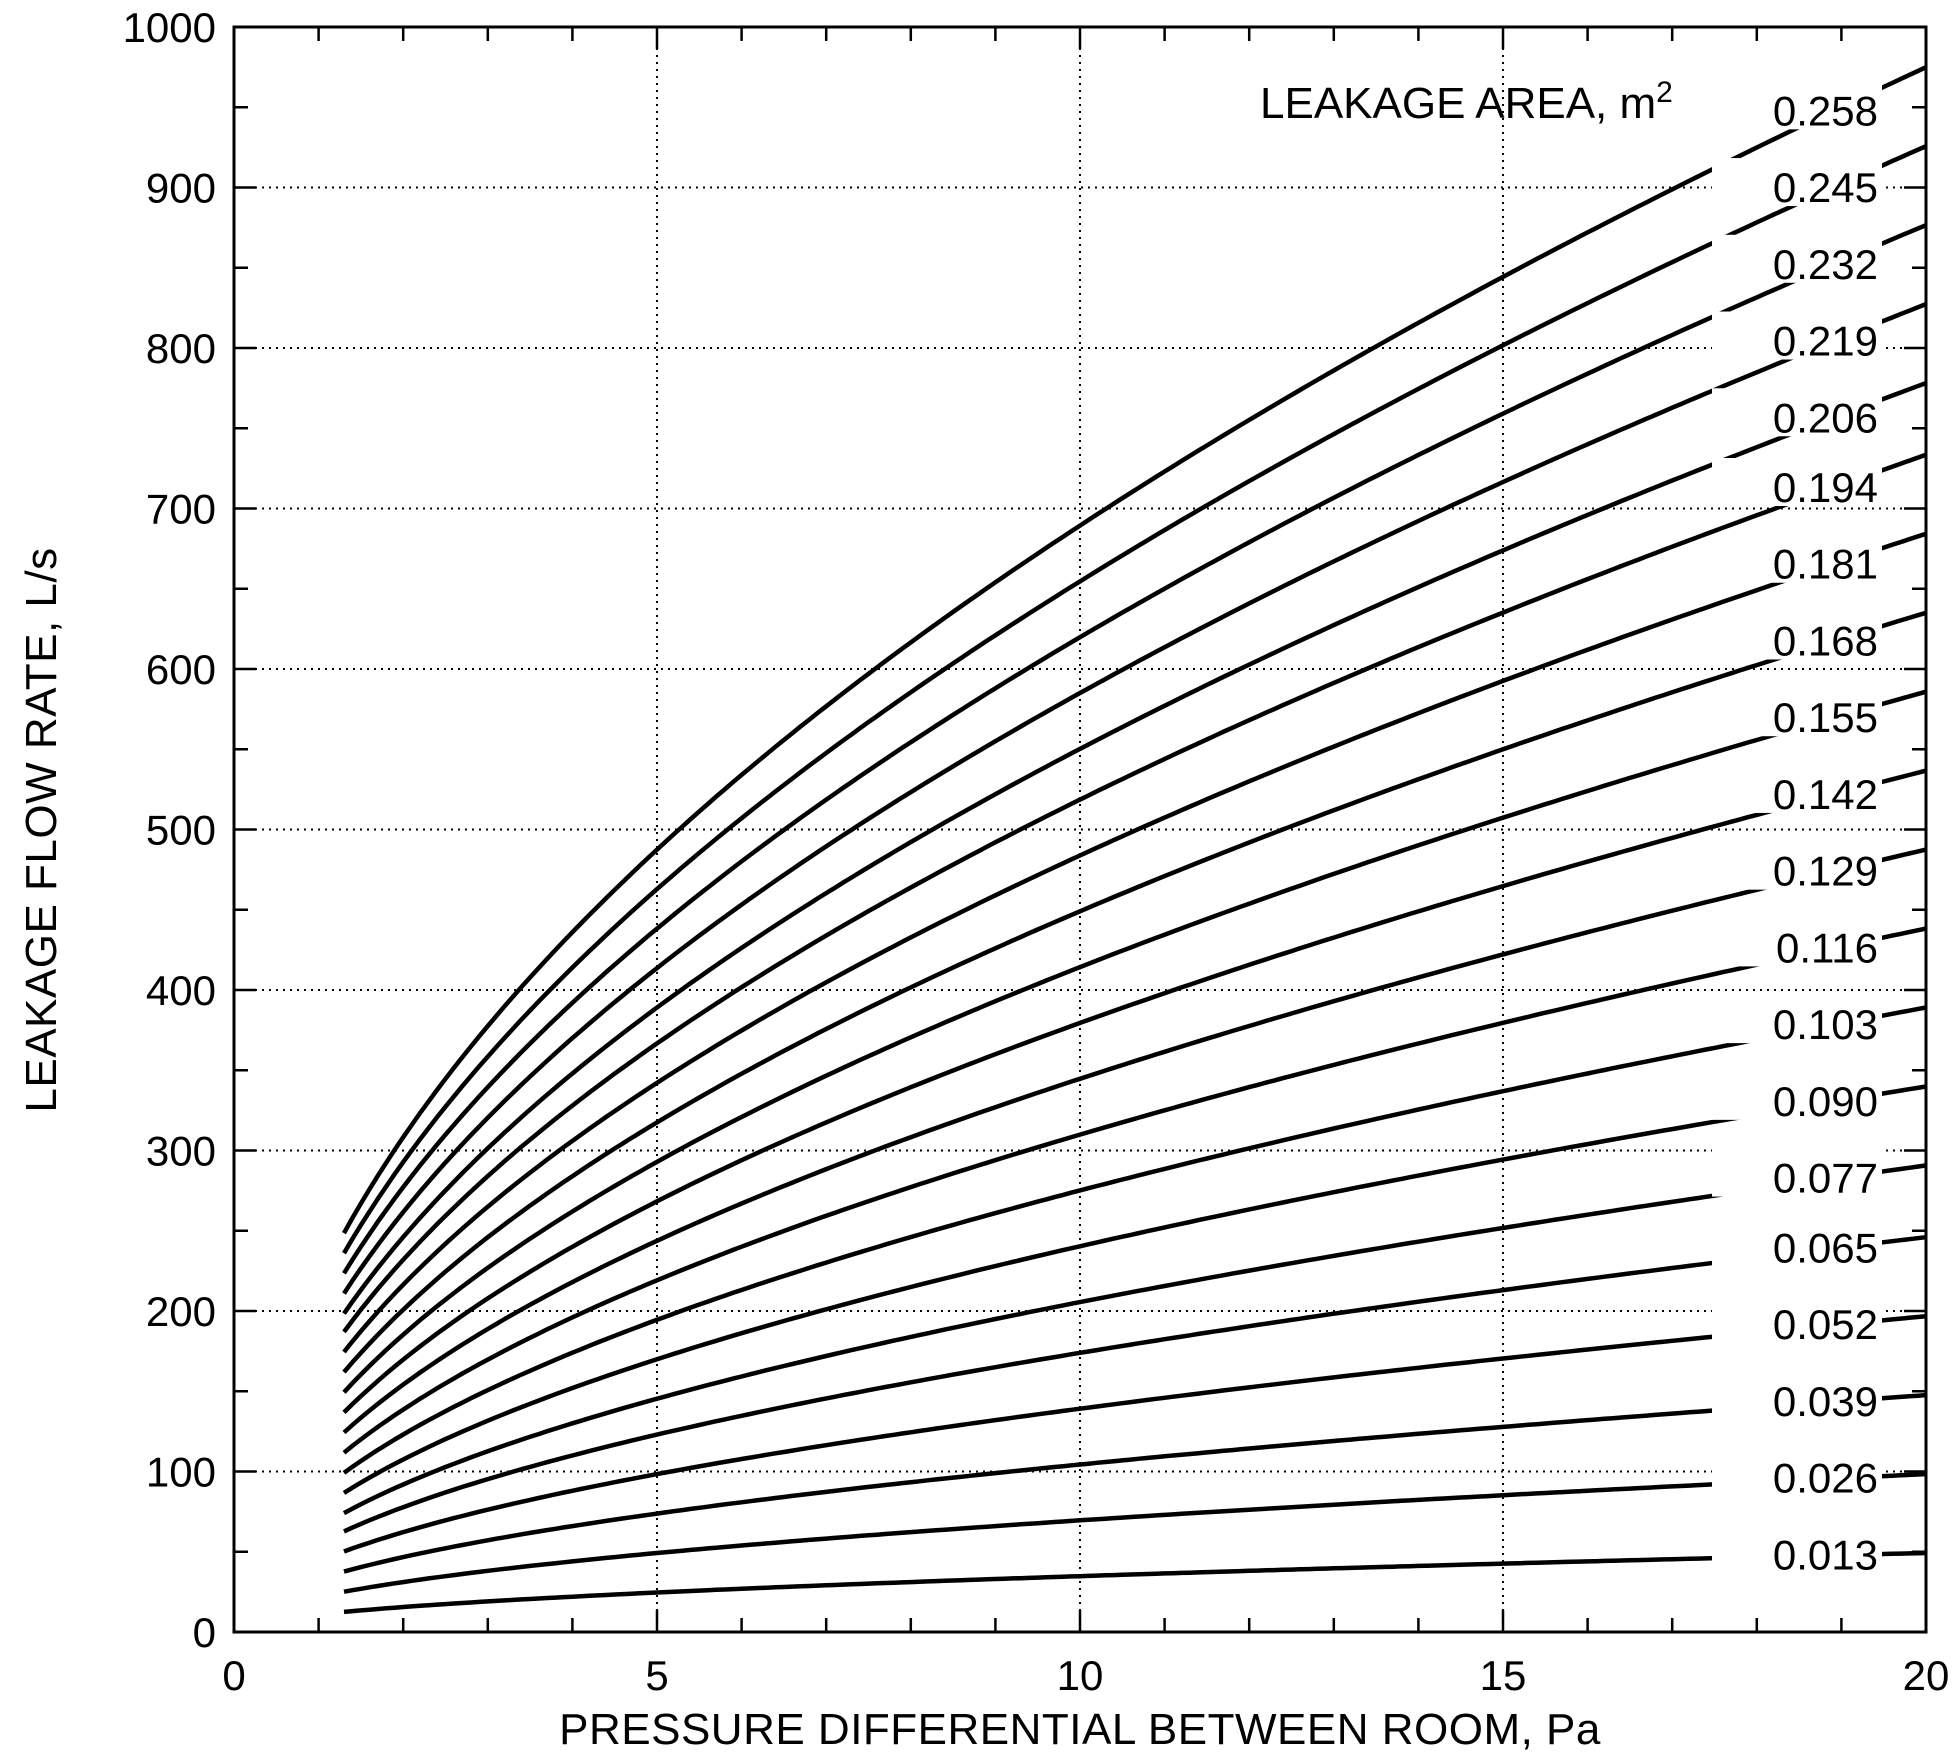 Image resolution: width=1960 pixels, height=1764 pixels. Describe the element at coordinates (181, 509) in the screenshot. I see `y-tick-label: 700` at that location.